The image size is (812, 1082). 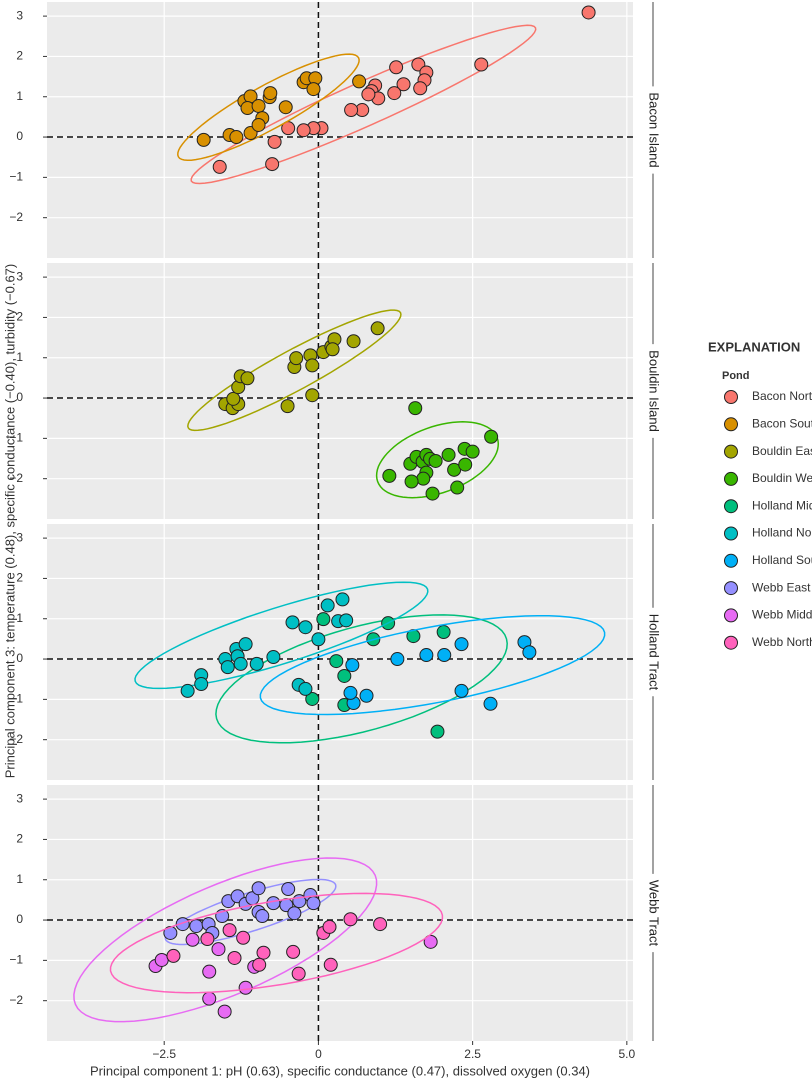 What do you see at coordinates (472, 1054) in the screenshot?
I see `x-tick-label: 2.5` at bounding box center [472, 1054].